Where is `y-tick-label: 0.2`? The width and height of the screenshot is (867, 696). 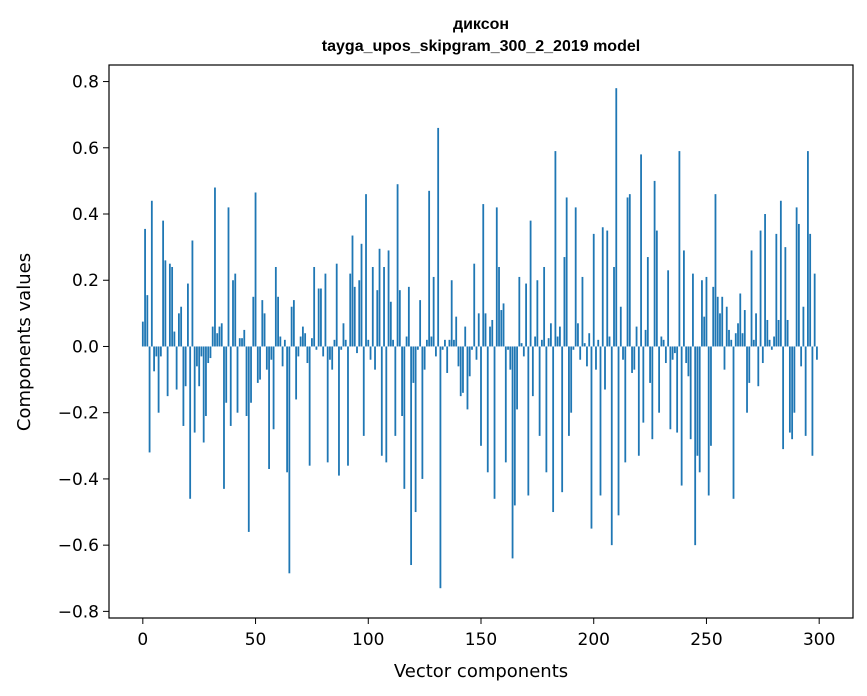
y-tick-label: 0.2 is located at coordinates (85, 281).